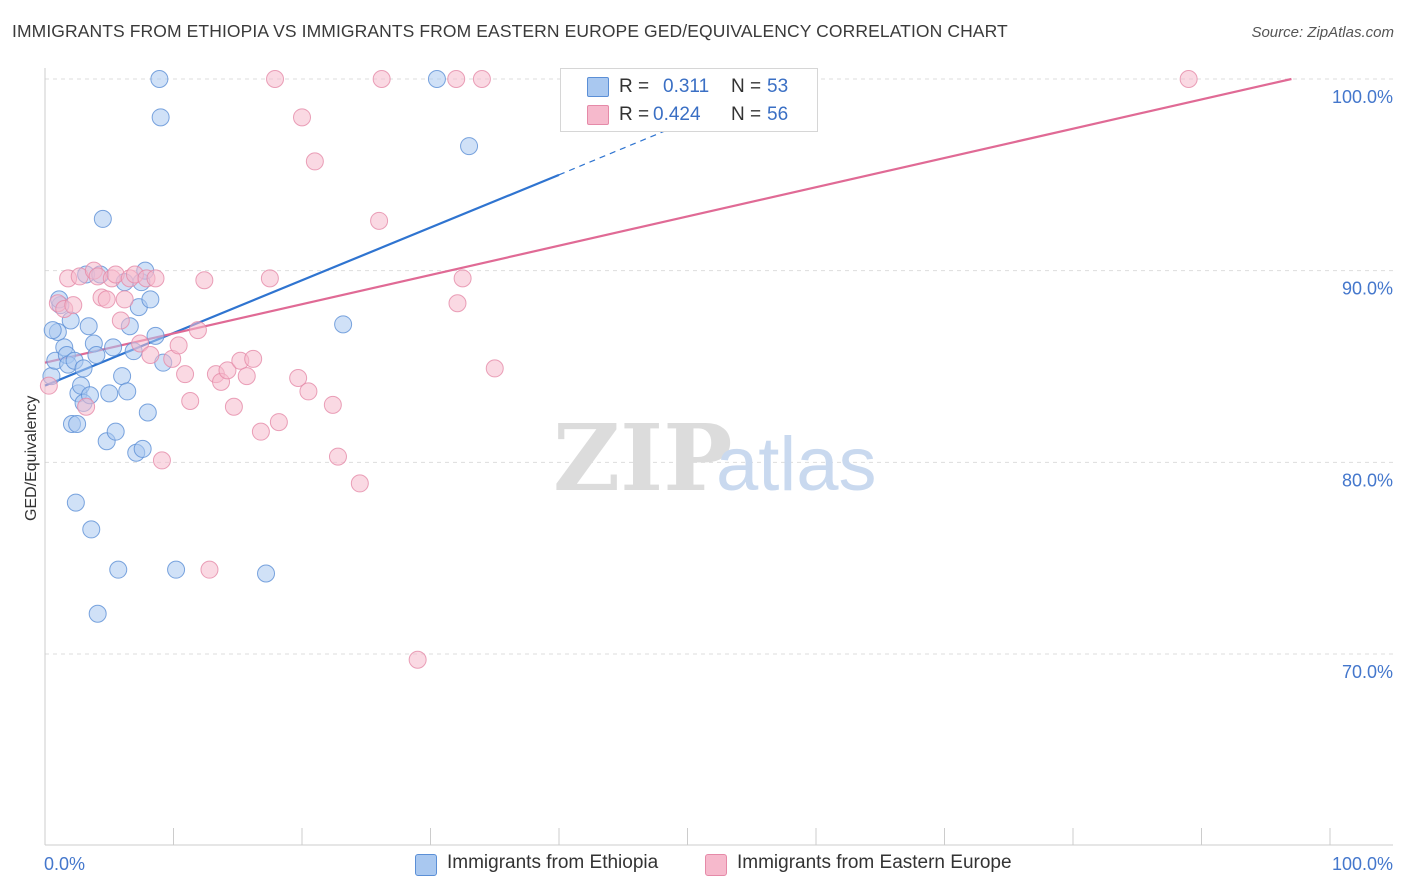  Describe the element at coordinates (598, 115) in the screenshot. I see `eeurope-swatch` at that location.